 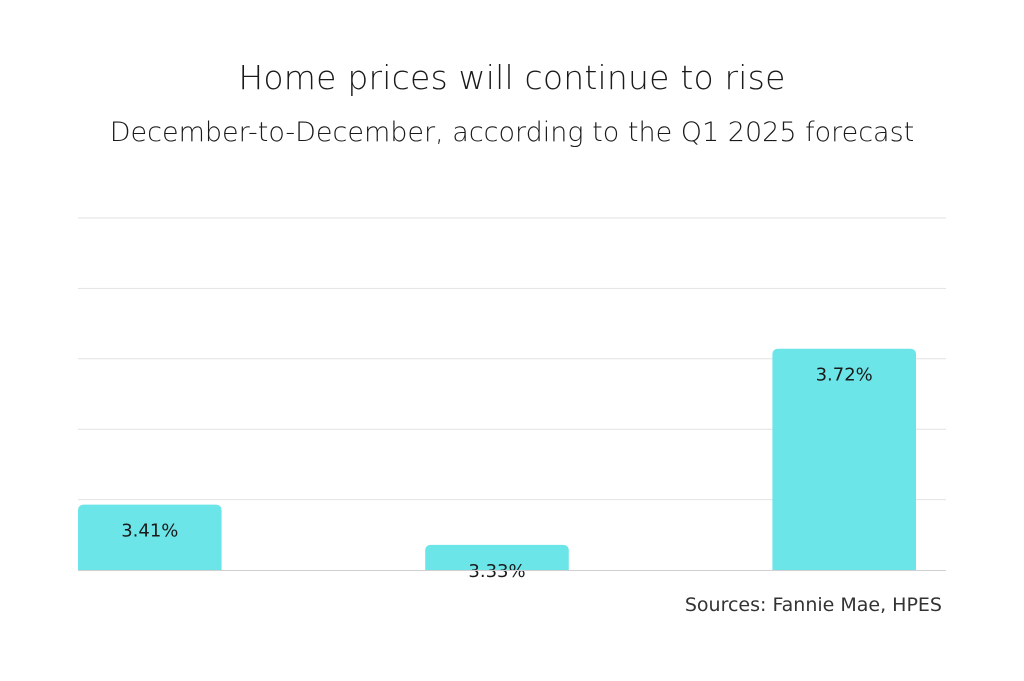 I want to click on data-label: 3.41%, so click(x=149, y=531).